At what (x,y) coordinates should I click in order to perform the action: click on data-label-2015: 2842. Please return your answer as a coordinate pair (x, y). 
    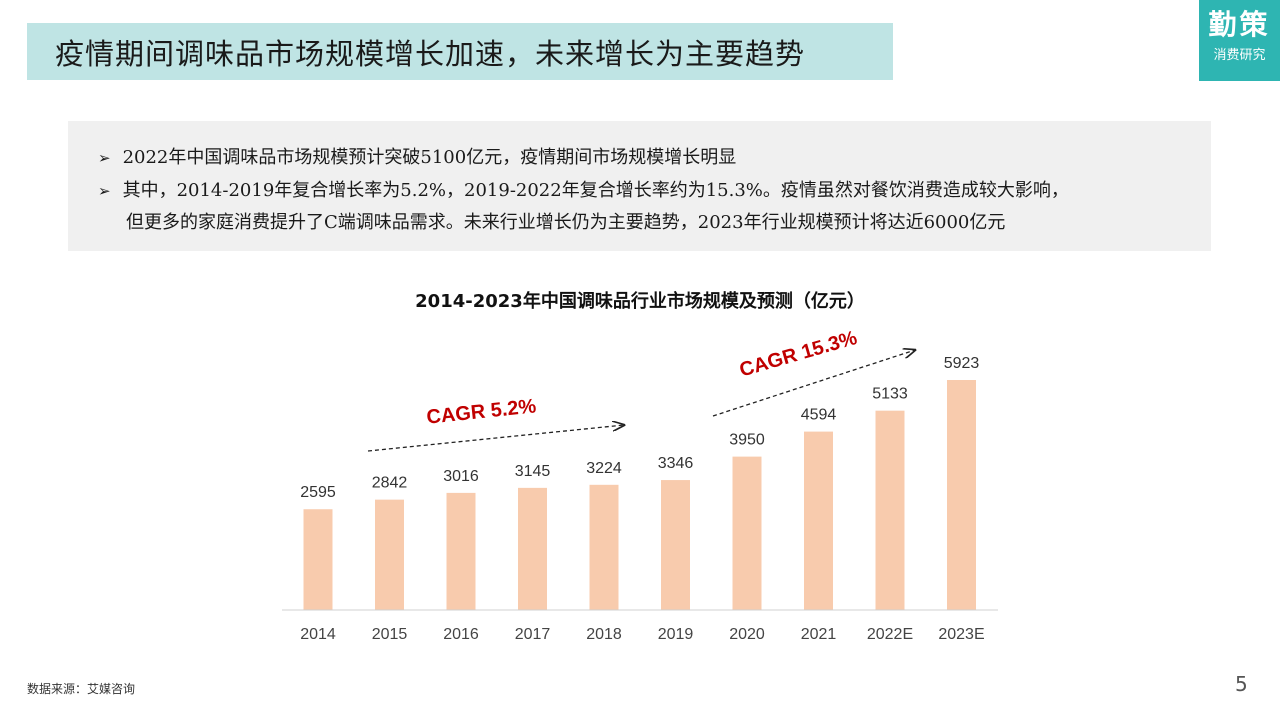
    Looking at the image, I should click on (390, 483).